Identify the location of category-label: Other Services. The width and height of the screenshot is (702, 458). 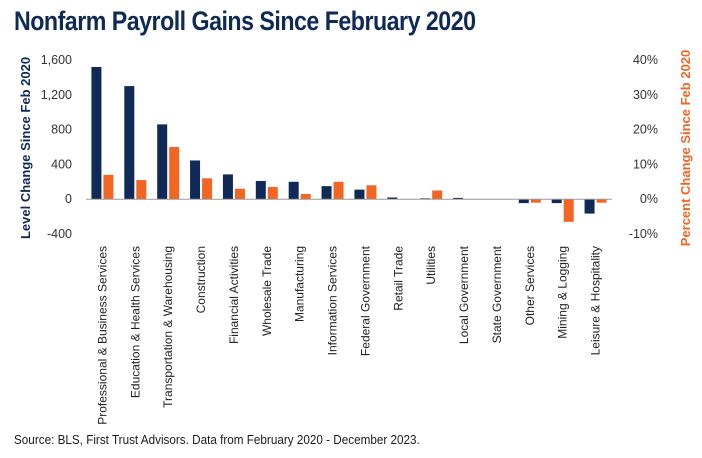
(530, 285).